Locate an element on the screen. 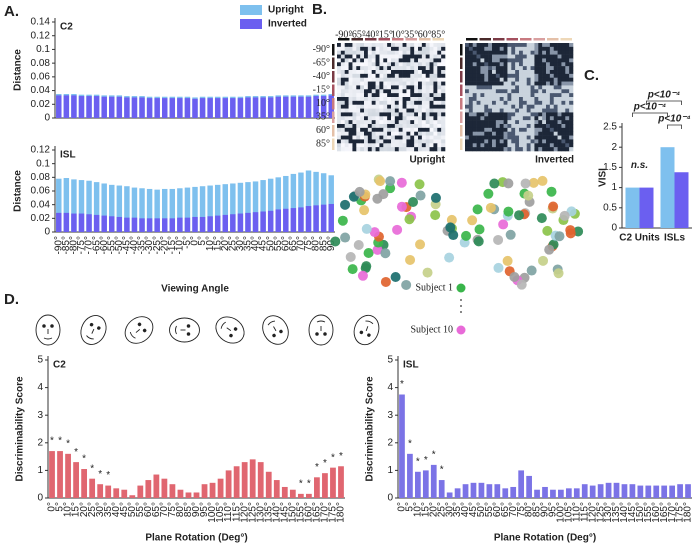 This screenshot has height=547, width=700. x-tick-label: 55° is located at coordinates (140, 509).